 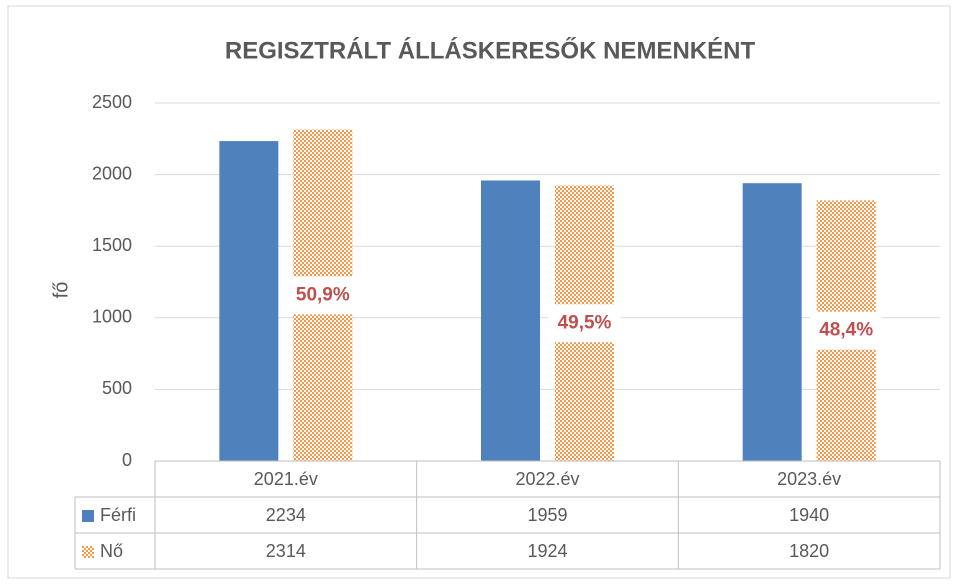 I want to click on y-tick-label: 2500, so click(x=112, y=102).